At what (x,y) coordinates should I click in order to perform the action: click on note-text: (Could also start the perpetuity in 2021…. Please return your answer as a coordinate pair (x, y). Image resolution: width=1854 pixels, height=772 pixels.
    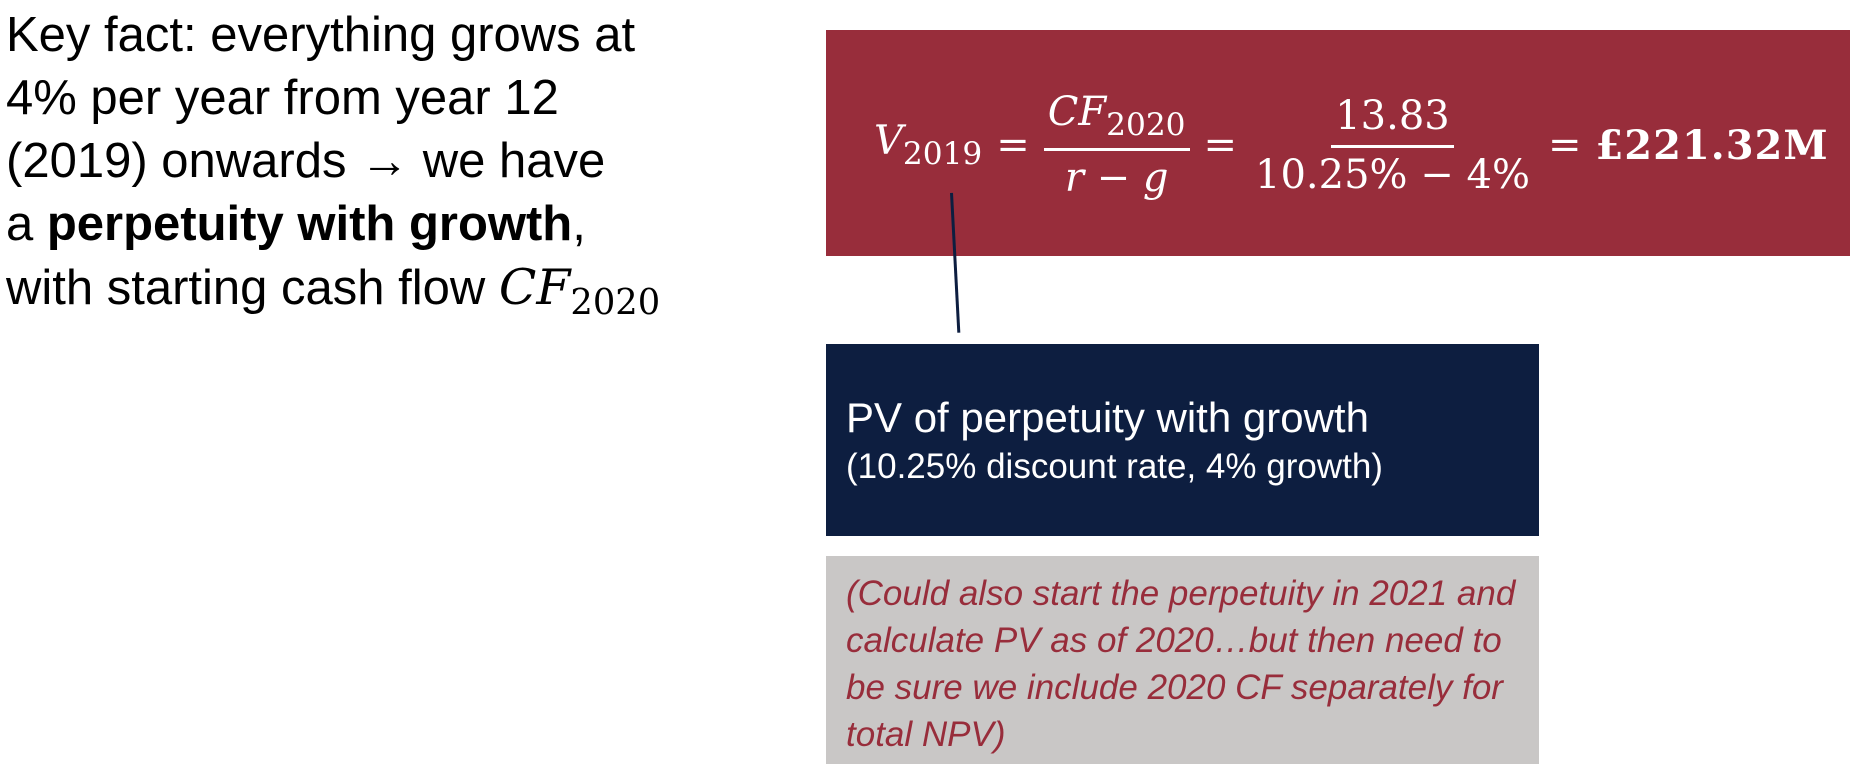
    Looking at the image, I should click on (1181, 664).